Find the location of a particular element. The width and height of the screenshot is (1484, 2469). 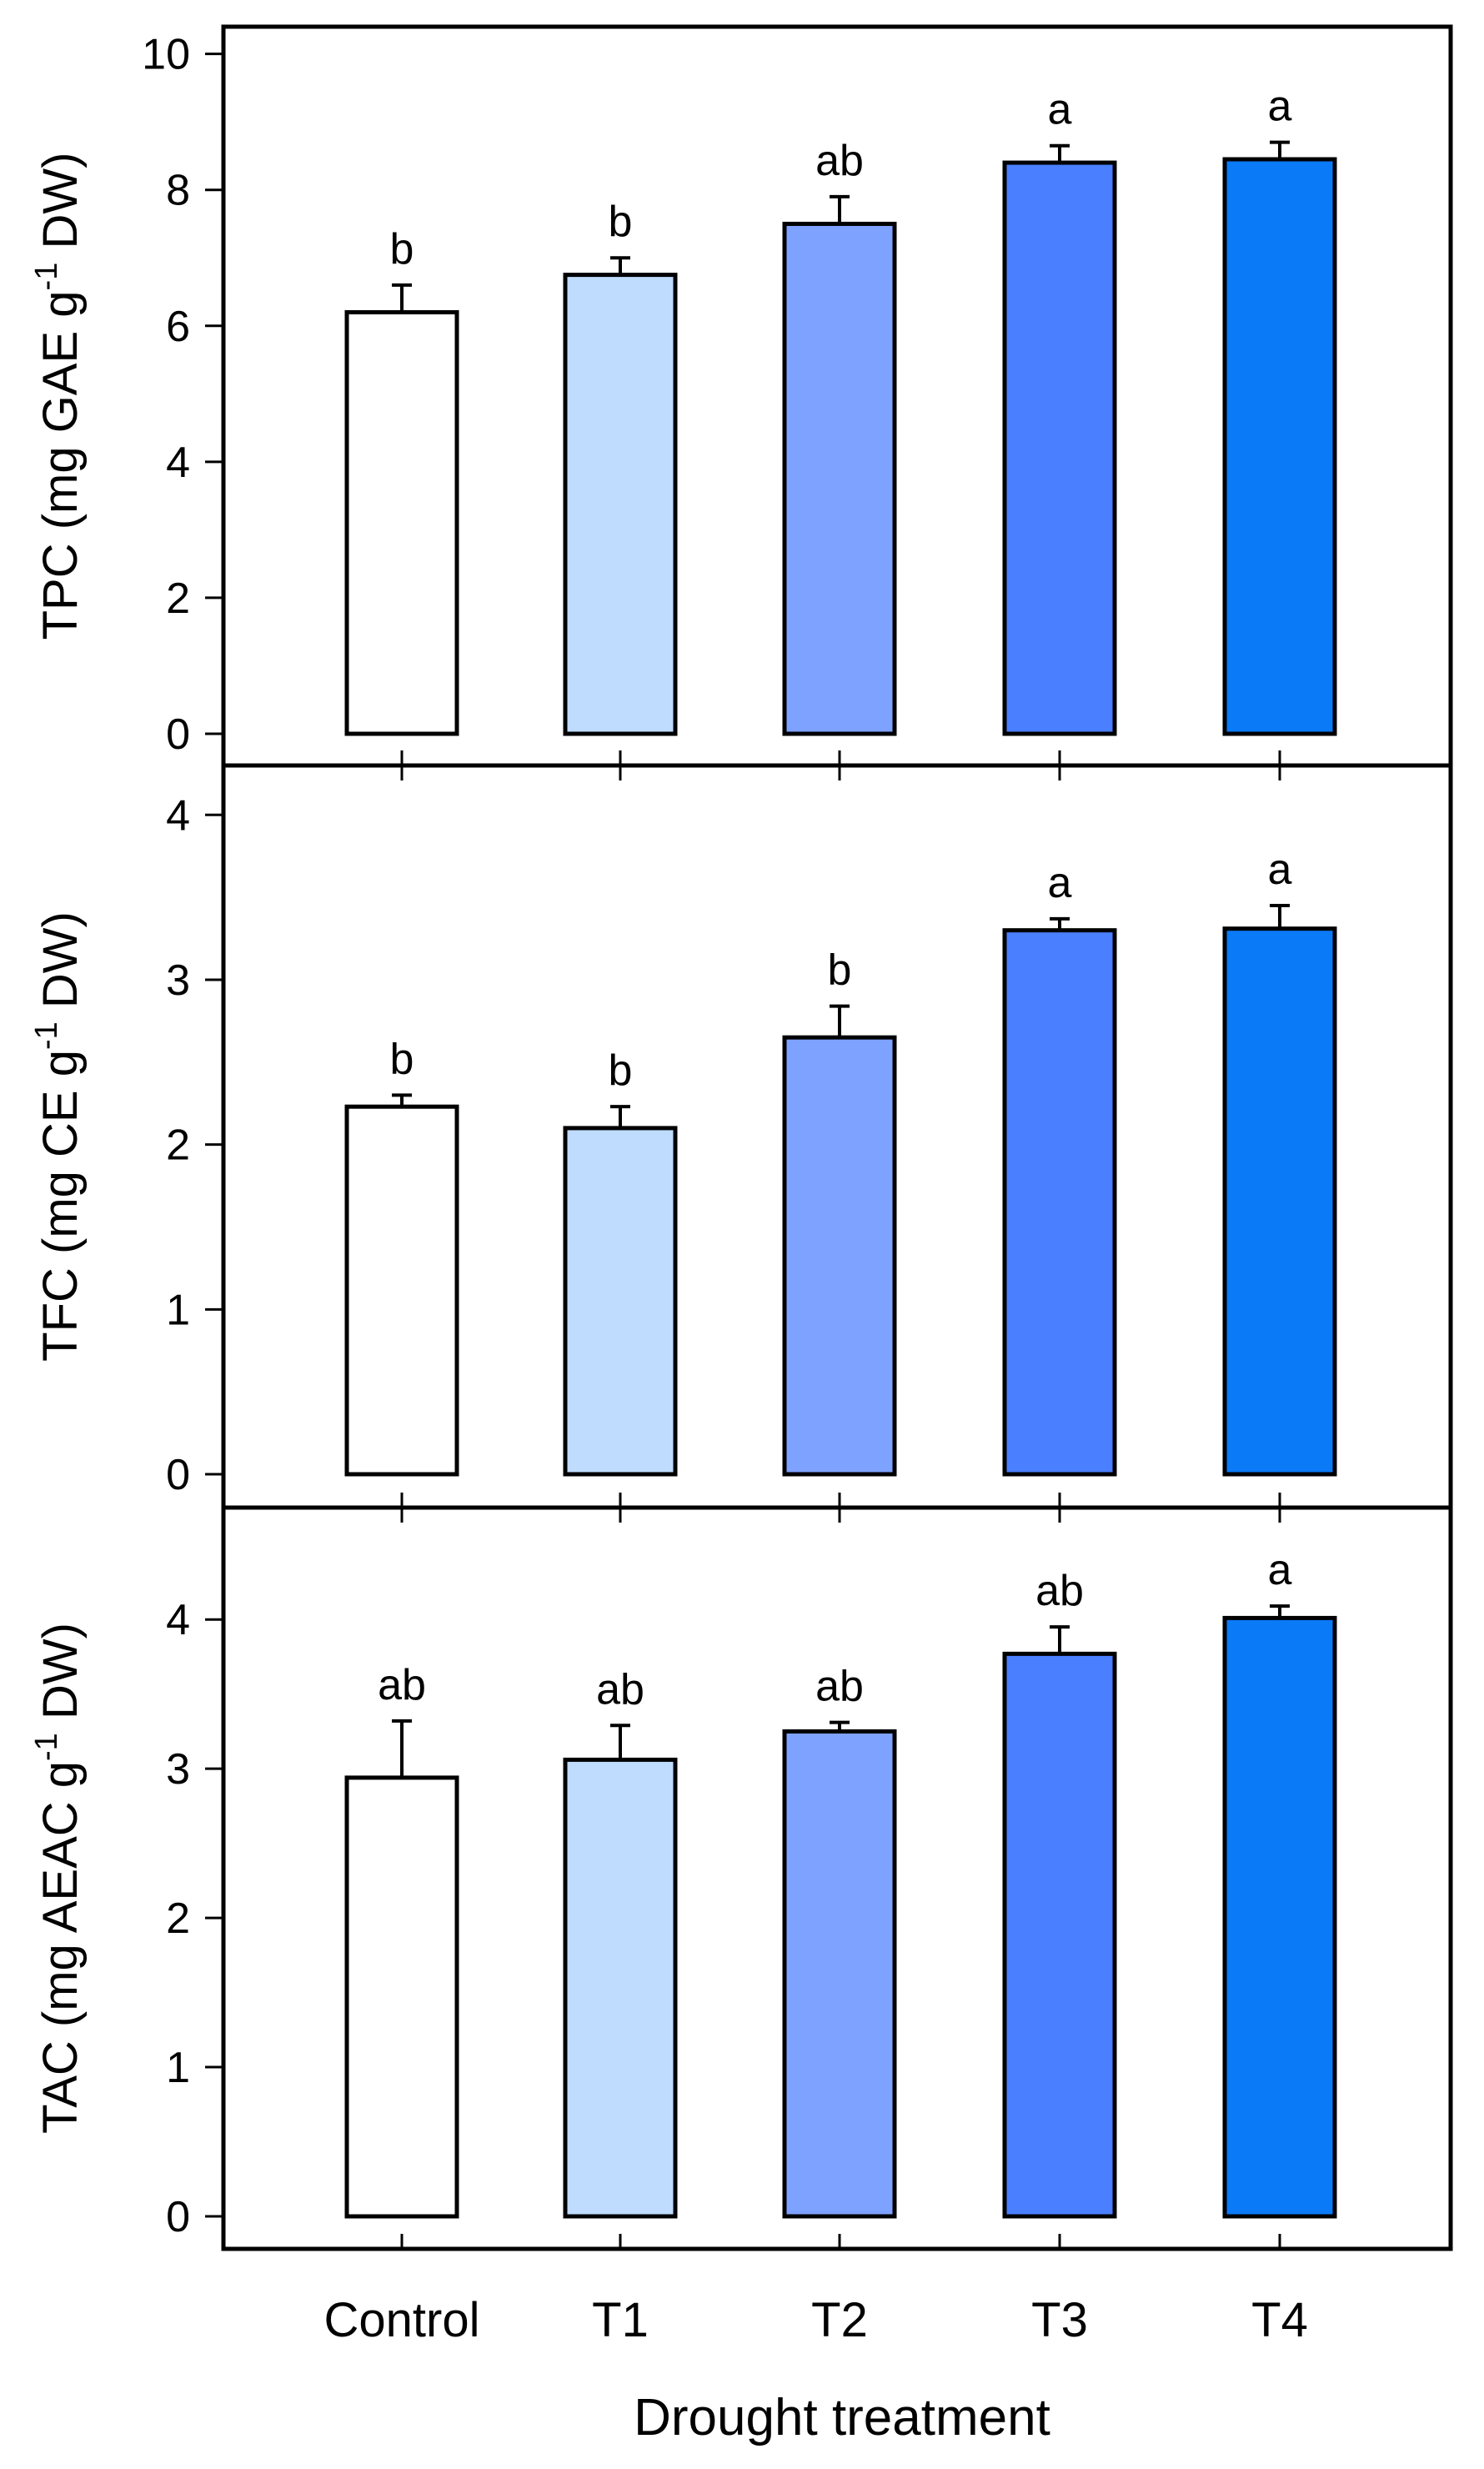

y-tick-label: 8 is located at coordinates (178, 191).